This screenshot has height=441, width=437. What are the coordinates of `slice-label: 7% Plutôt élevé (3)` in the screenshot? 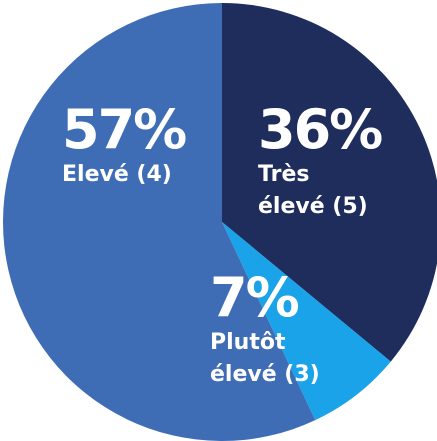 It's located at (280, 328).